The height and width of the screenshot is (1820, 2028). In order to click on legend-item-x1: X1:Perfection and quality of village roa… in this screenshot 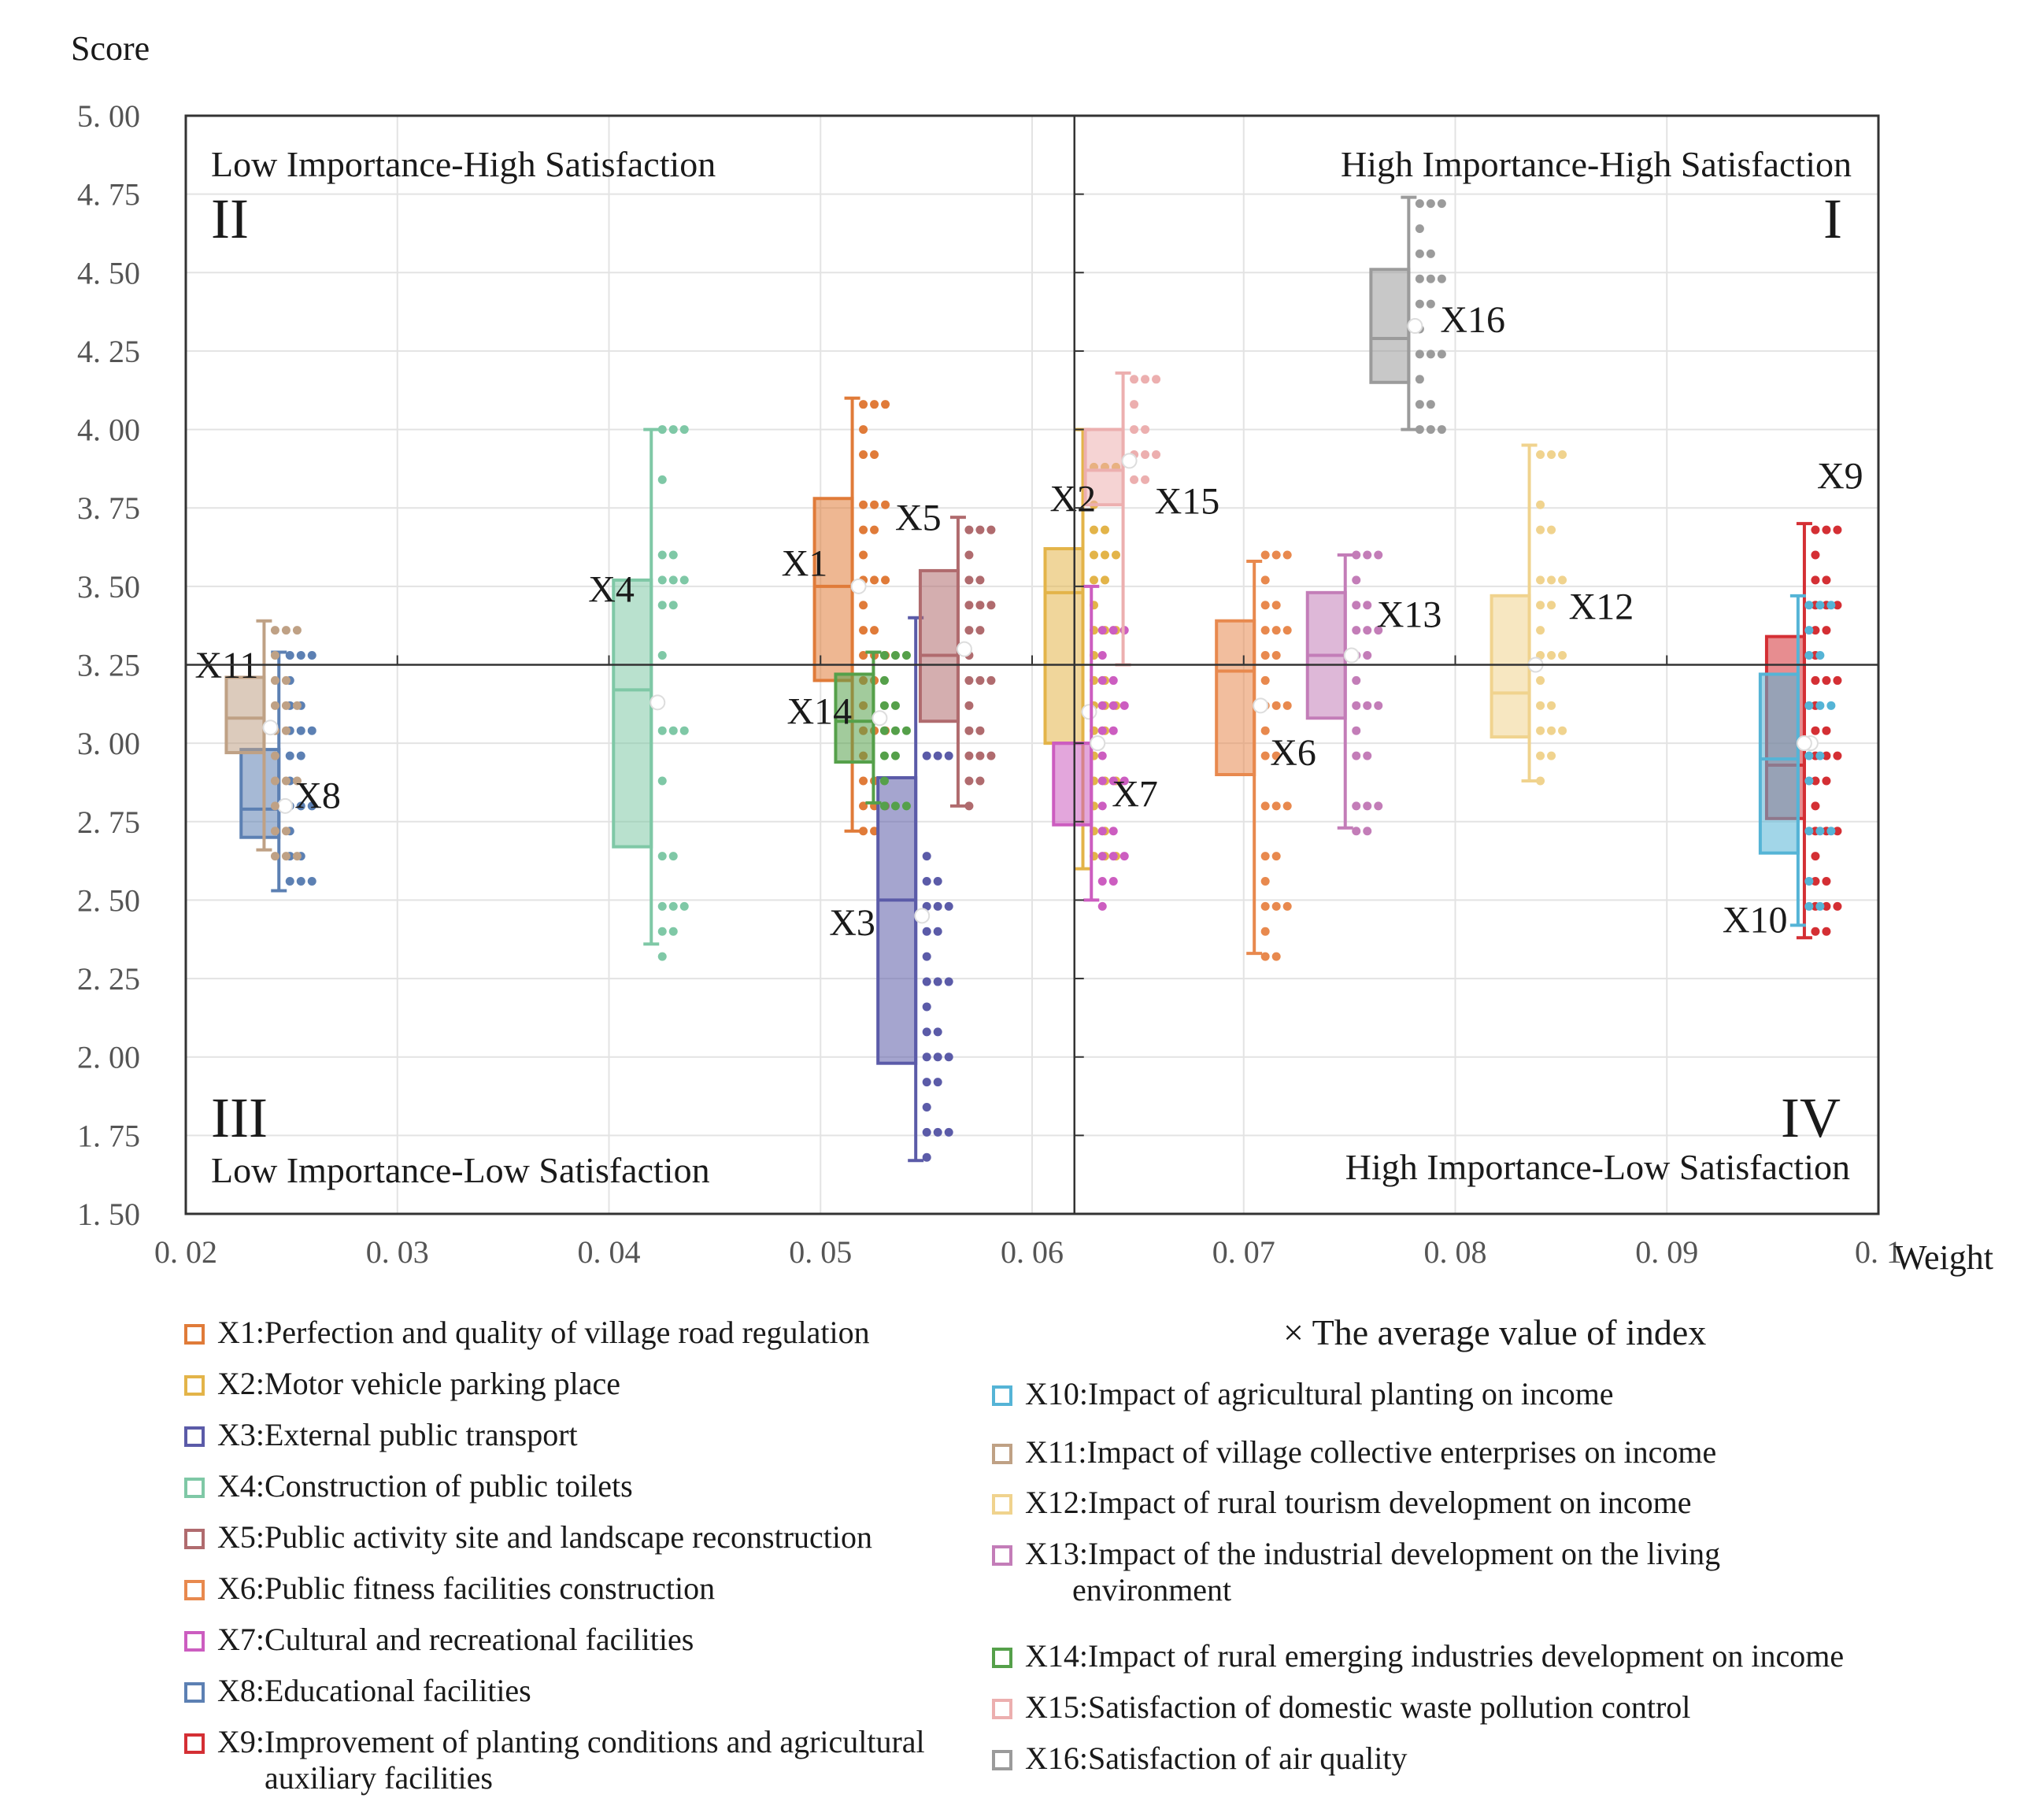, I will do `click(527, 1332)`.